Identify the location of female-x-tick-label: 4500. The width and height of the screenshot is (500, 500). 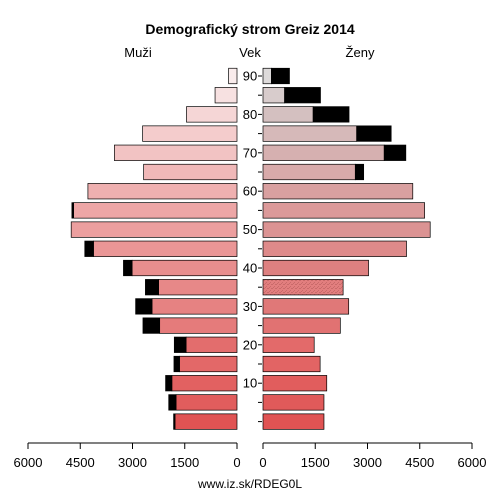
(419, 462).